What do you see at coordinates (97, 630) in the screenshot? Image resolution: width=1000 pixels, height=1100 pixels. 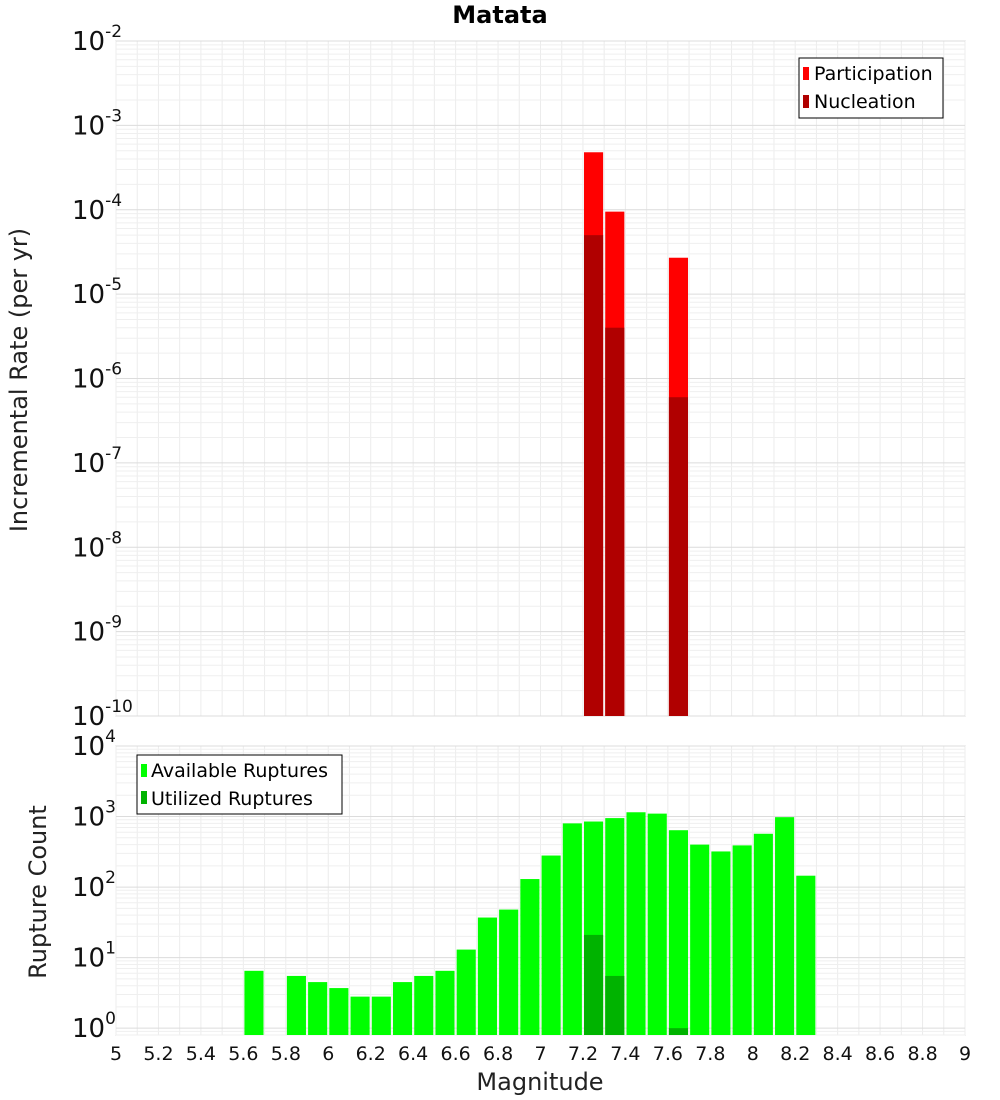 I see `y-tick-label: 10⁻⁹` at bounding box center [97, 630].